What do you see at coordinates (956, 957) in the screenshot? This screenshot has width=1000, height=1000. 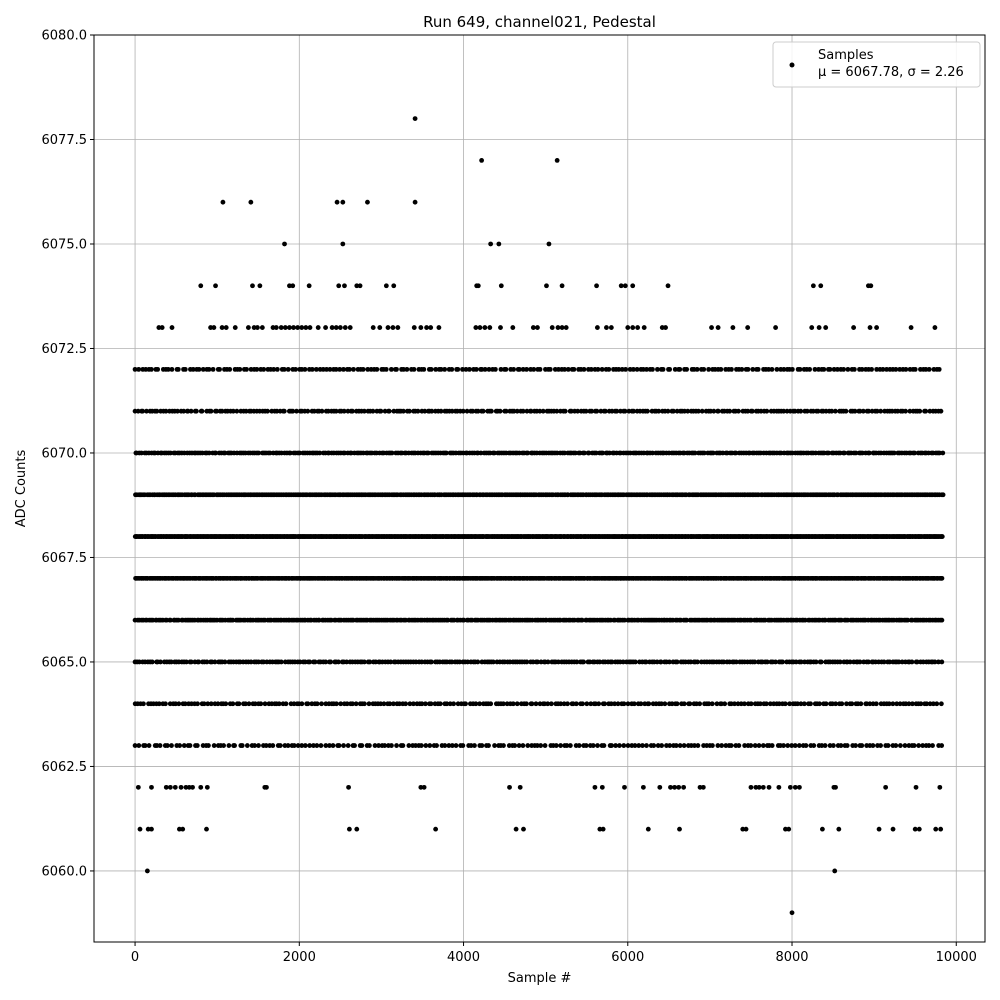 I see `x-tick-label: 10000` at bounding box center [956, 957].